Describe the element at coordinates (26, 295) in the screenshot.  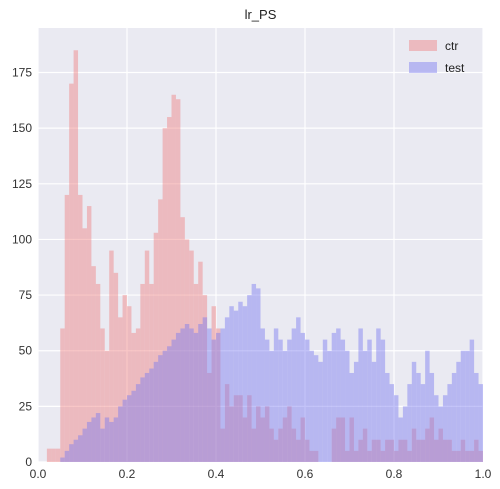
I see `y-tick-label: 75` at that location.